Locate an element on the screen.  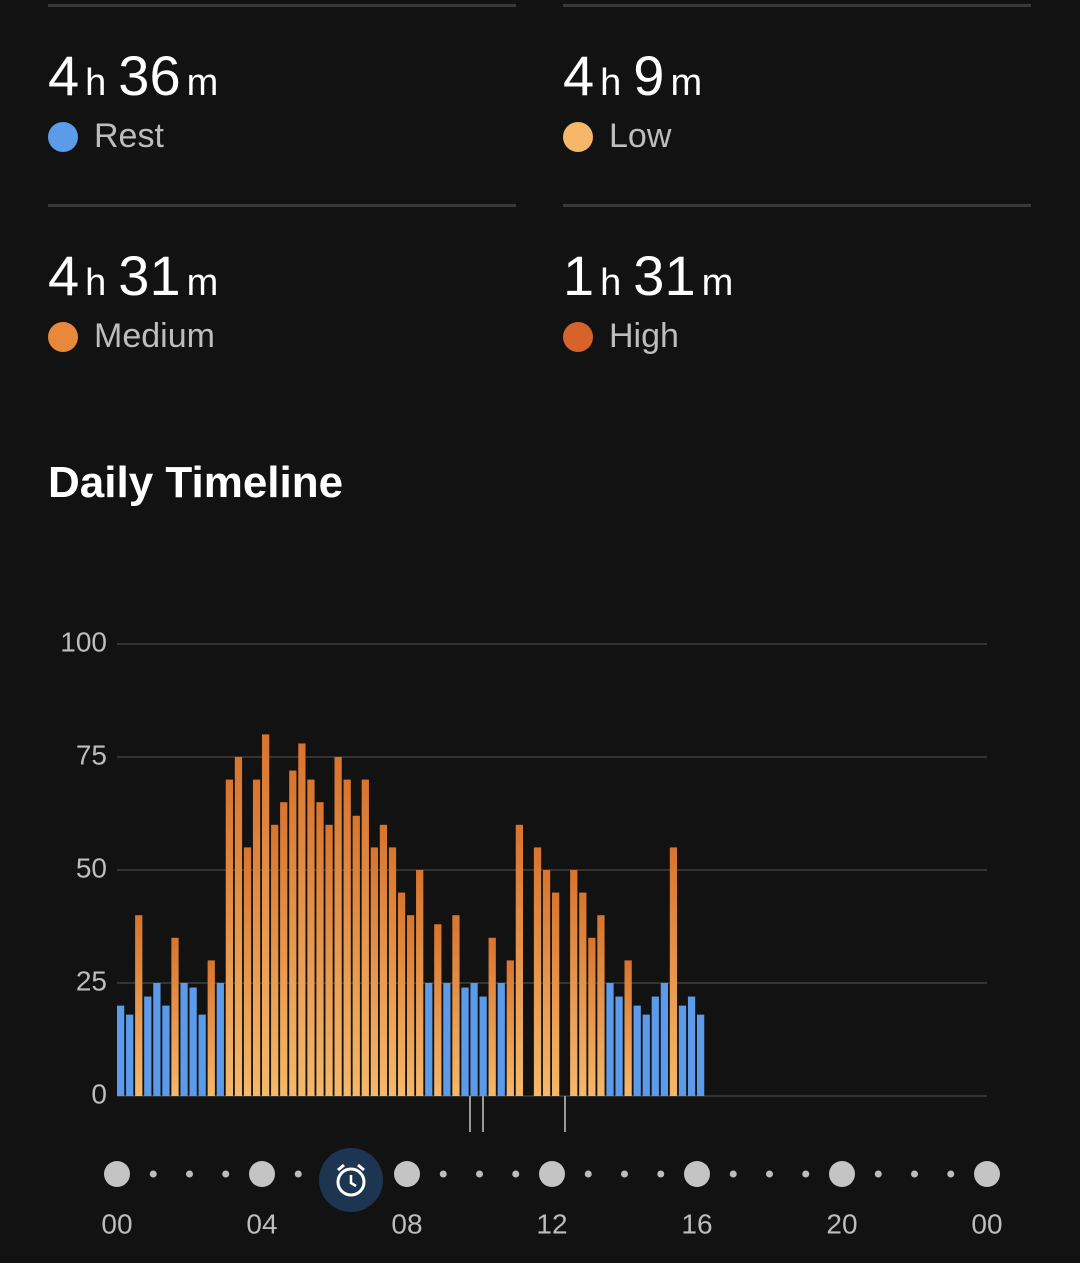
legend-entry: Medium is located at coordinates (131, 336).